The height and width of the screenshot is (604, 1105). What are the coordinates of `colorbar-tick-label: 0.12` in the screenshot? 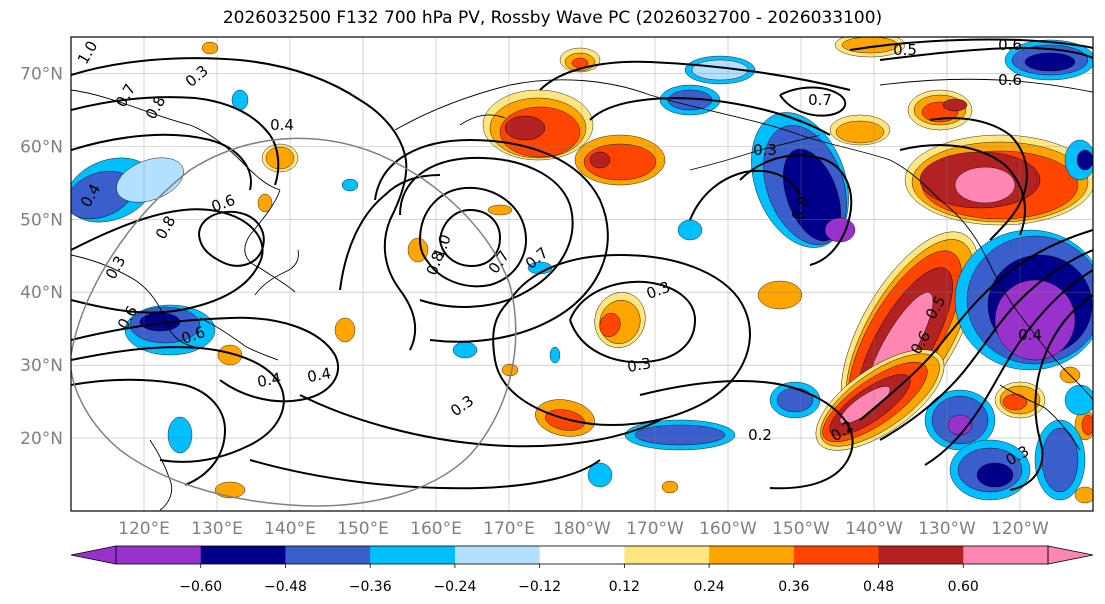 It's located at (624, 587).